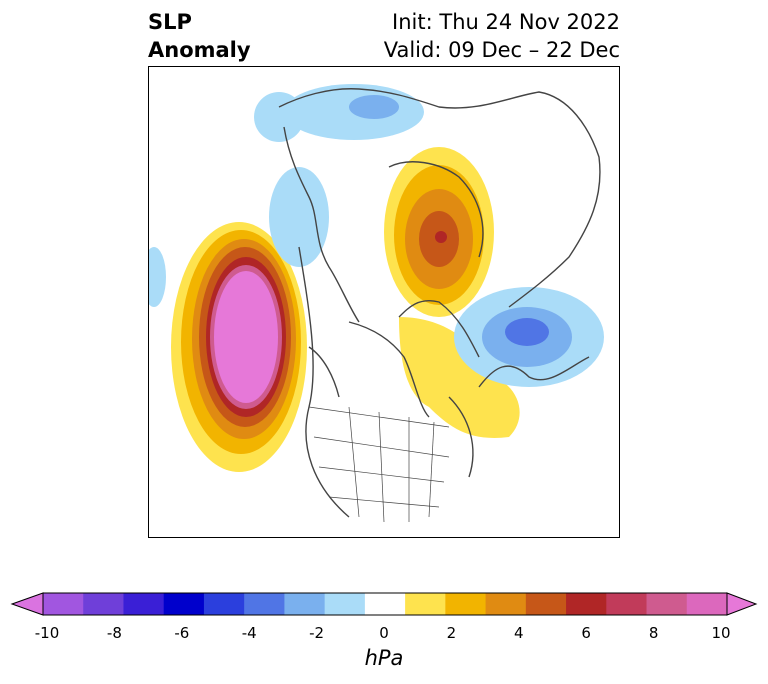 The image size is (768, 684). I want to click on negative-anomaly-europe, so click(529, 337).